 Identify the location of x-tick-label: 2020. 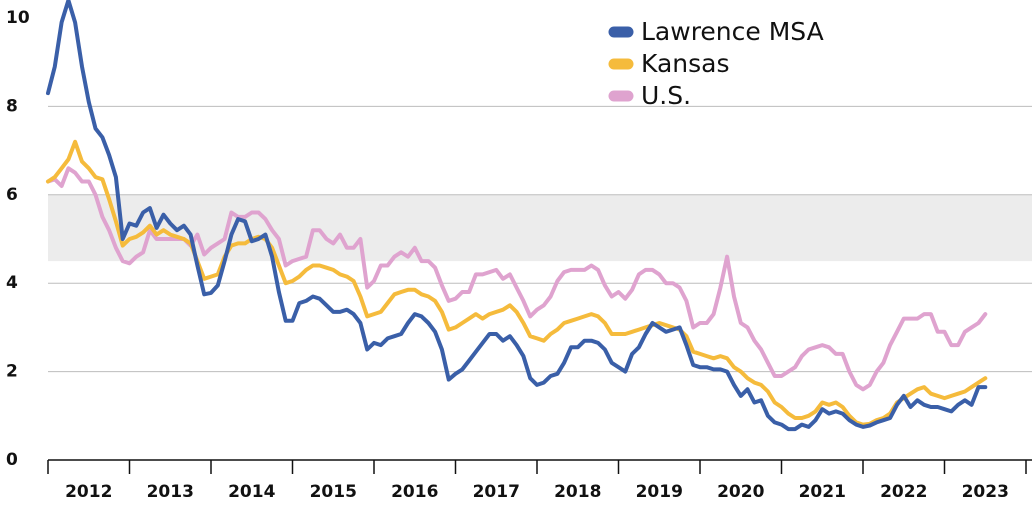
(740, 492).